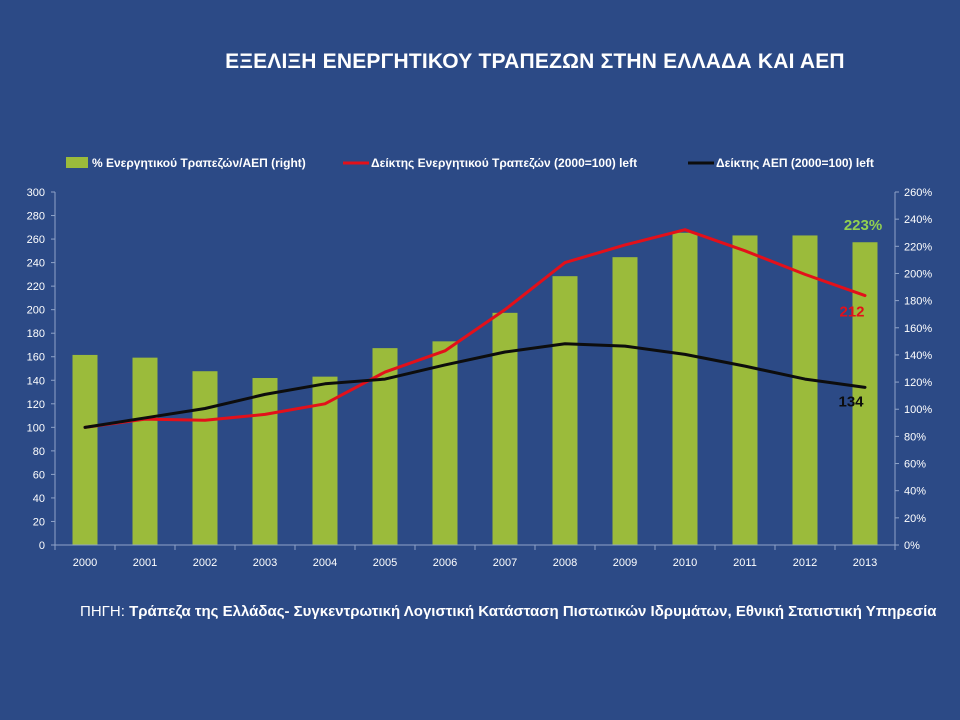  Describe the element at coordinates (39, 499) in the screenshot. I see `left-tick-label: 40` at that location.